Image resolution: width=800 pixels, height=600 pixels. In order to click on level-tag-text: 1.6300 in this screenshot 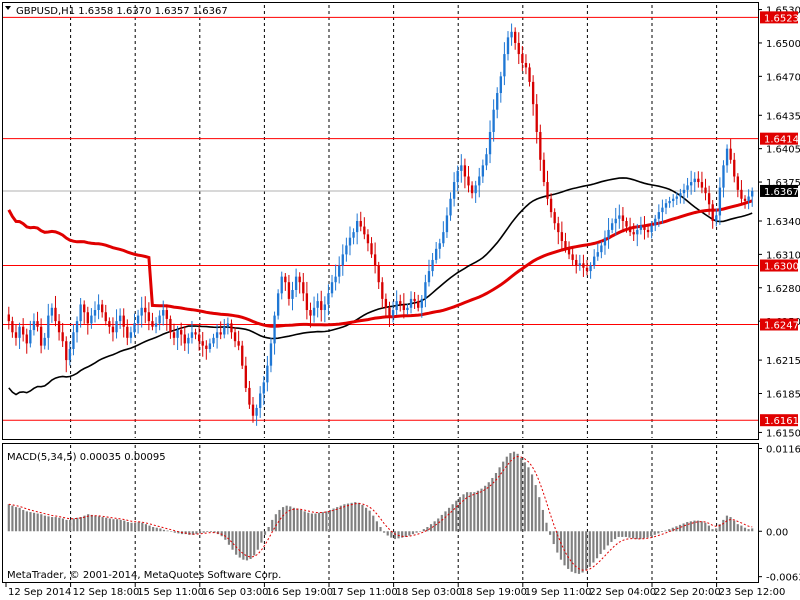, I will do `click(781, 267)`.